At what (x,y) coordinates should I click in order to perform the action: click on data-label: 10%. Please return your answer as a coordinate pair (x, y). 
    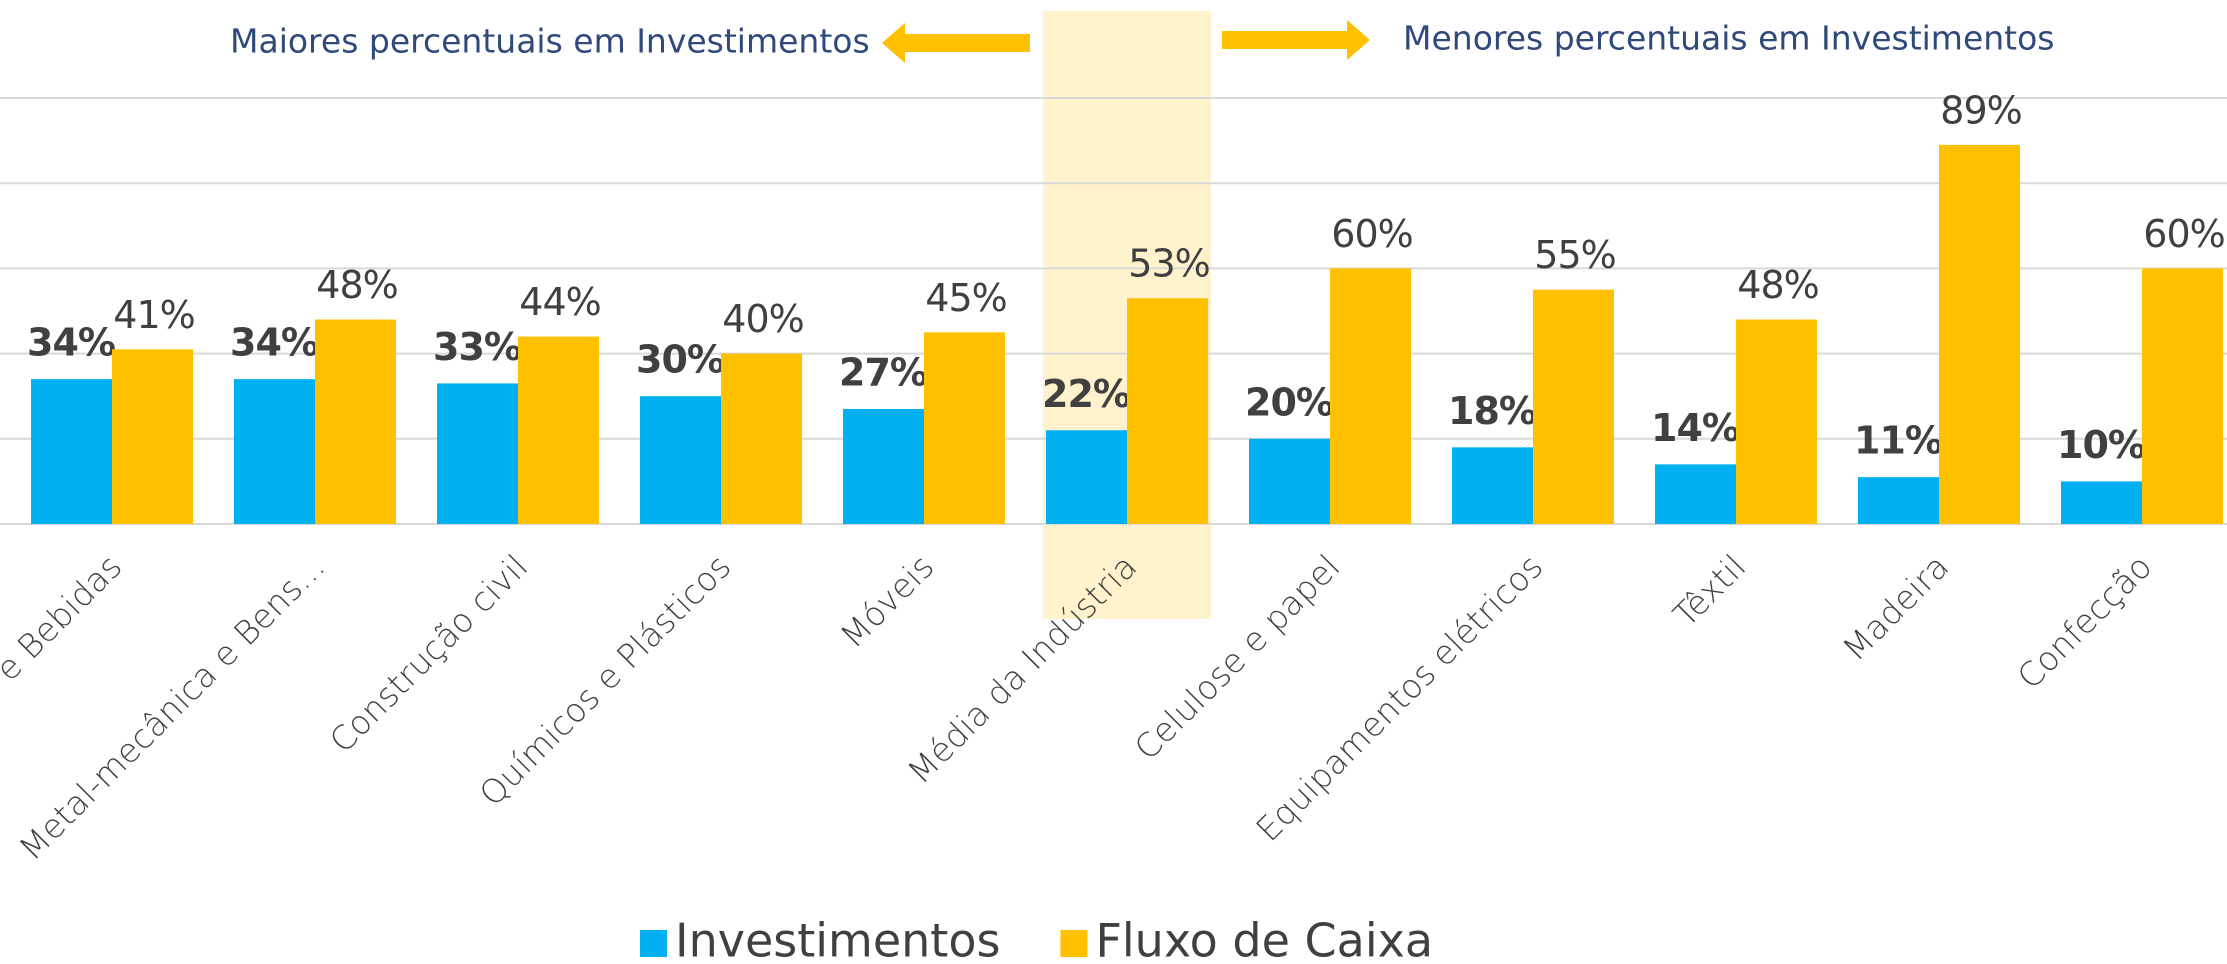
    Looking at the image, I should click on (2101, 445).